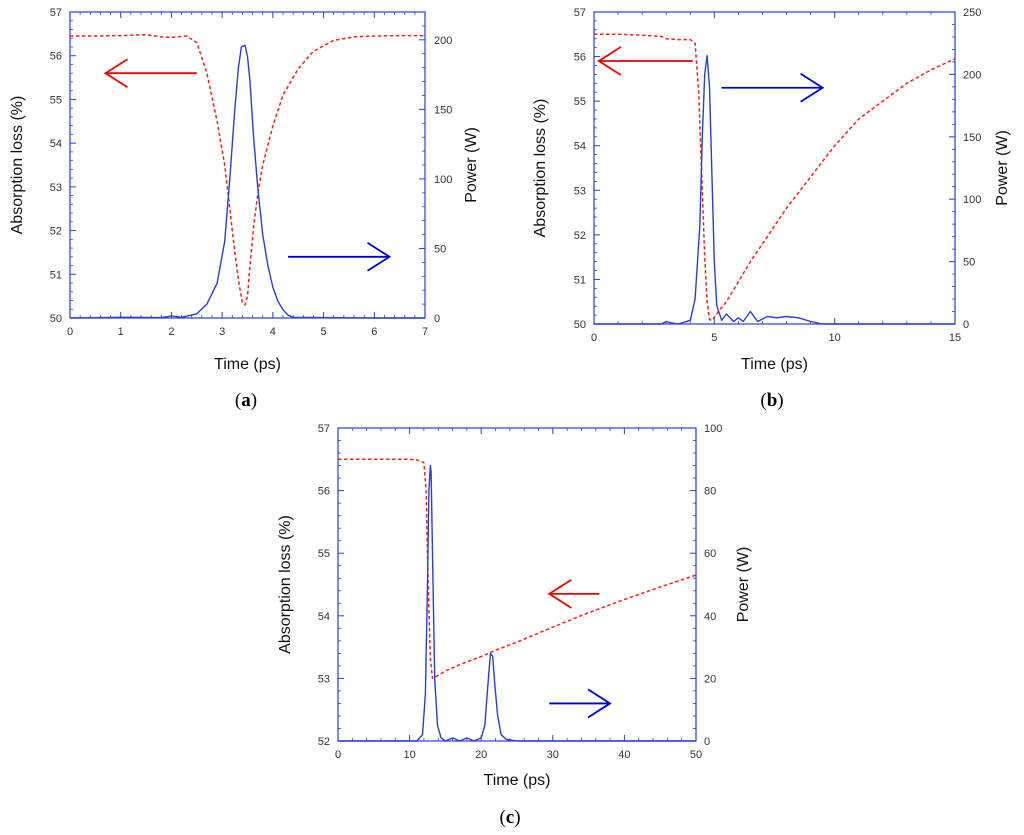 The image size is (1024, 835). What do you see at coordinates (481, 755) in the screenshot?
I see `panel-c-x-tick-label: 20` at bounding box center [481, 755].